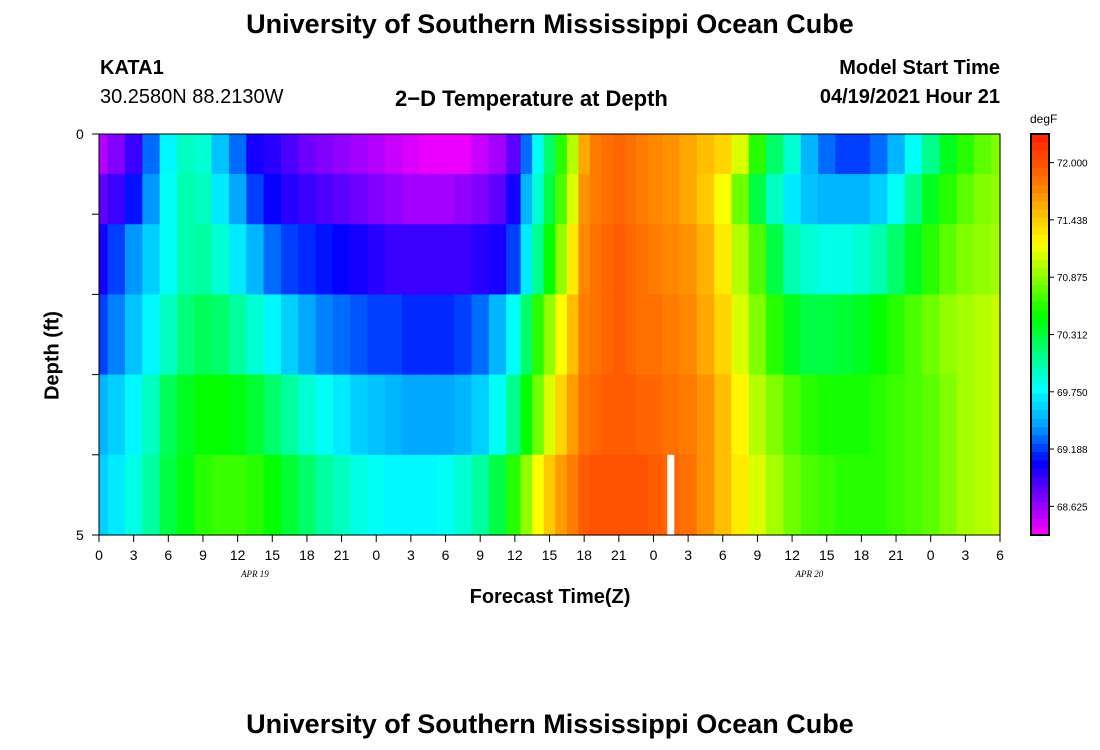  I want to click on x-tick-label: 12, so click(792, 555).